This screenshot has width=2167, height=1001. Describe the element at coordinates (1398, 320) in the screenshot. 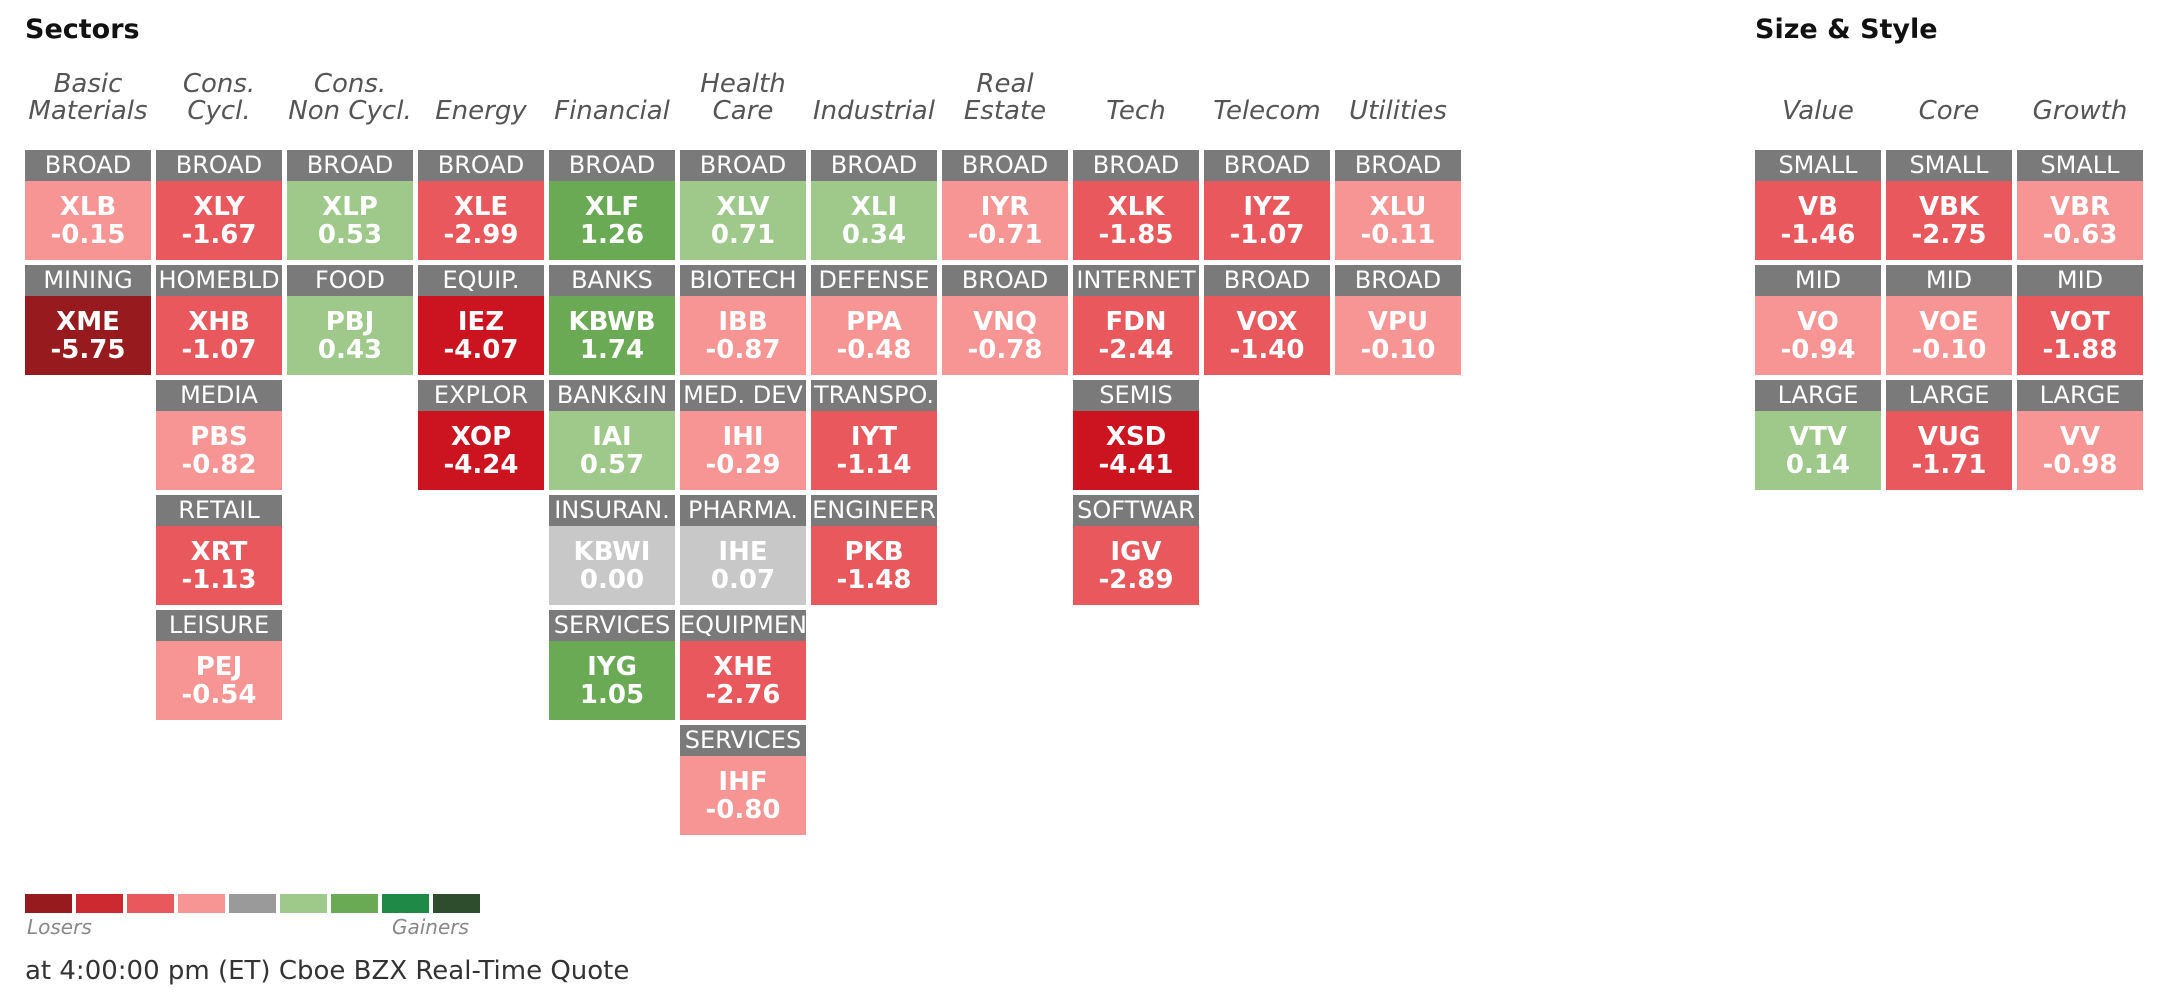

I see `etf-tile: BROAD VPU -0.10` at that location.